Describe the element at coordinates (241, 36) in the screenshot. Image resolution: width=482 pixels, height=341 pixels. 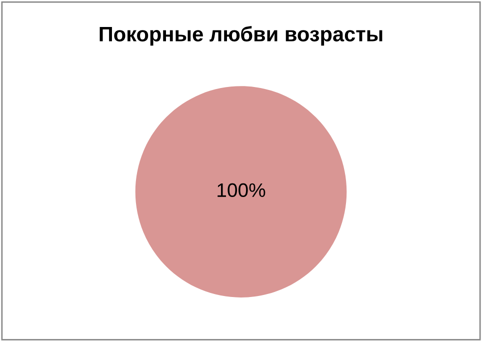
I see `chart-title: Покорные любви возрасты` at that location.